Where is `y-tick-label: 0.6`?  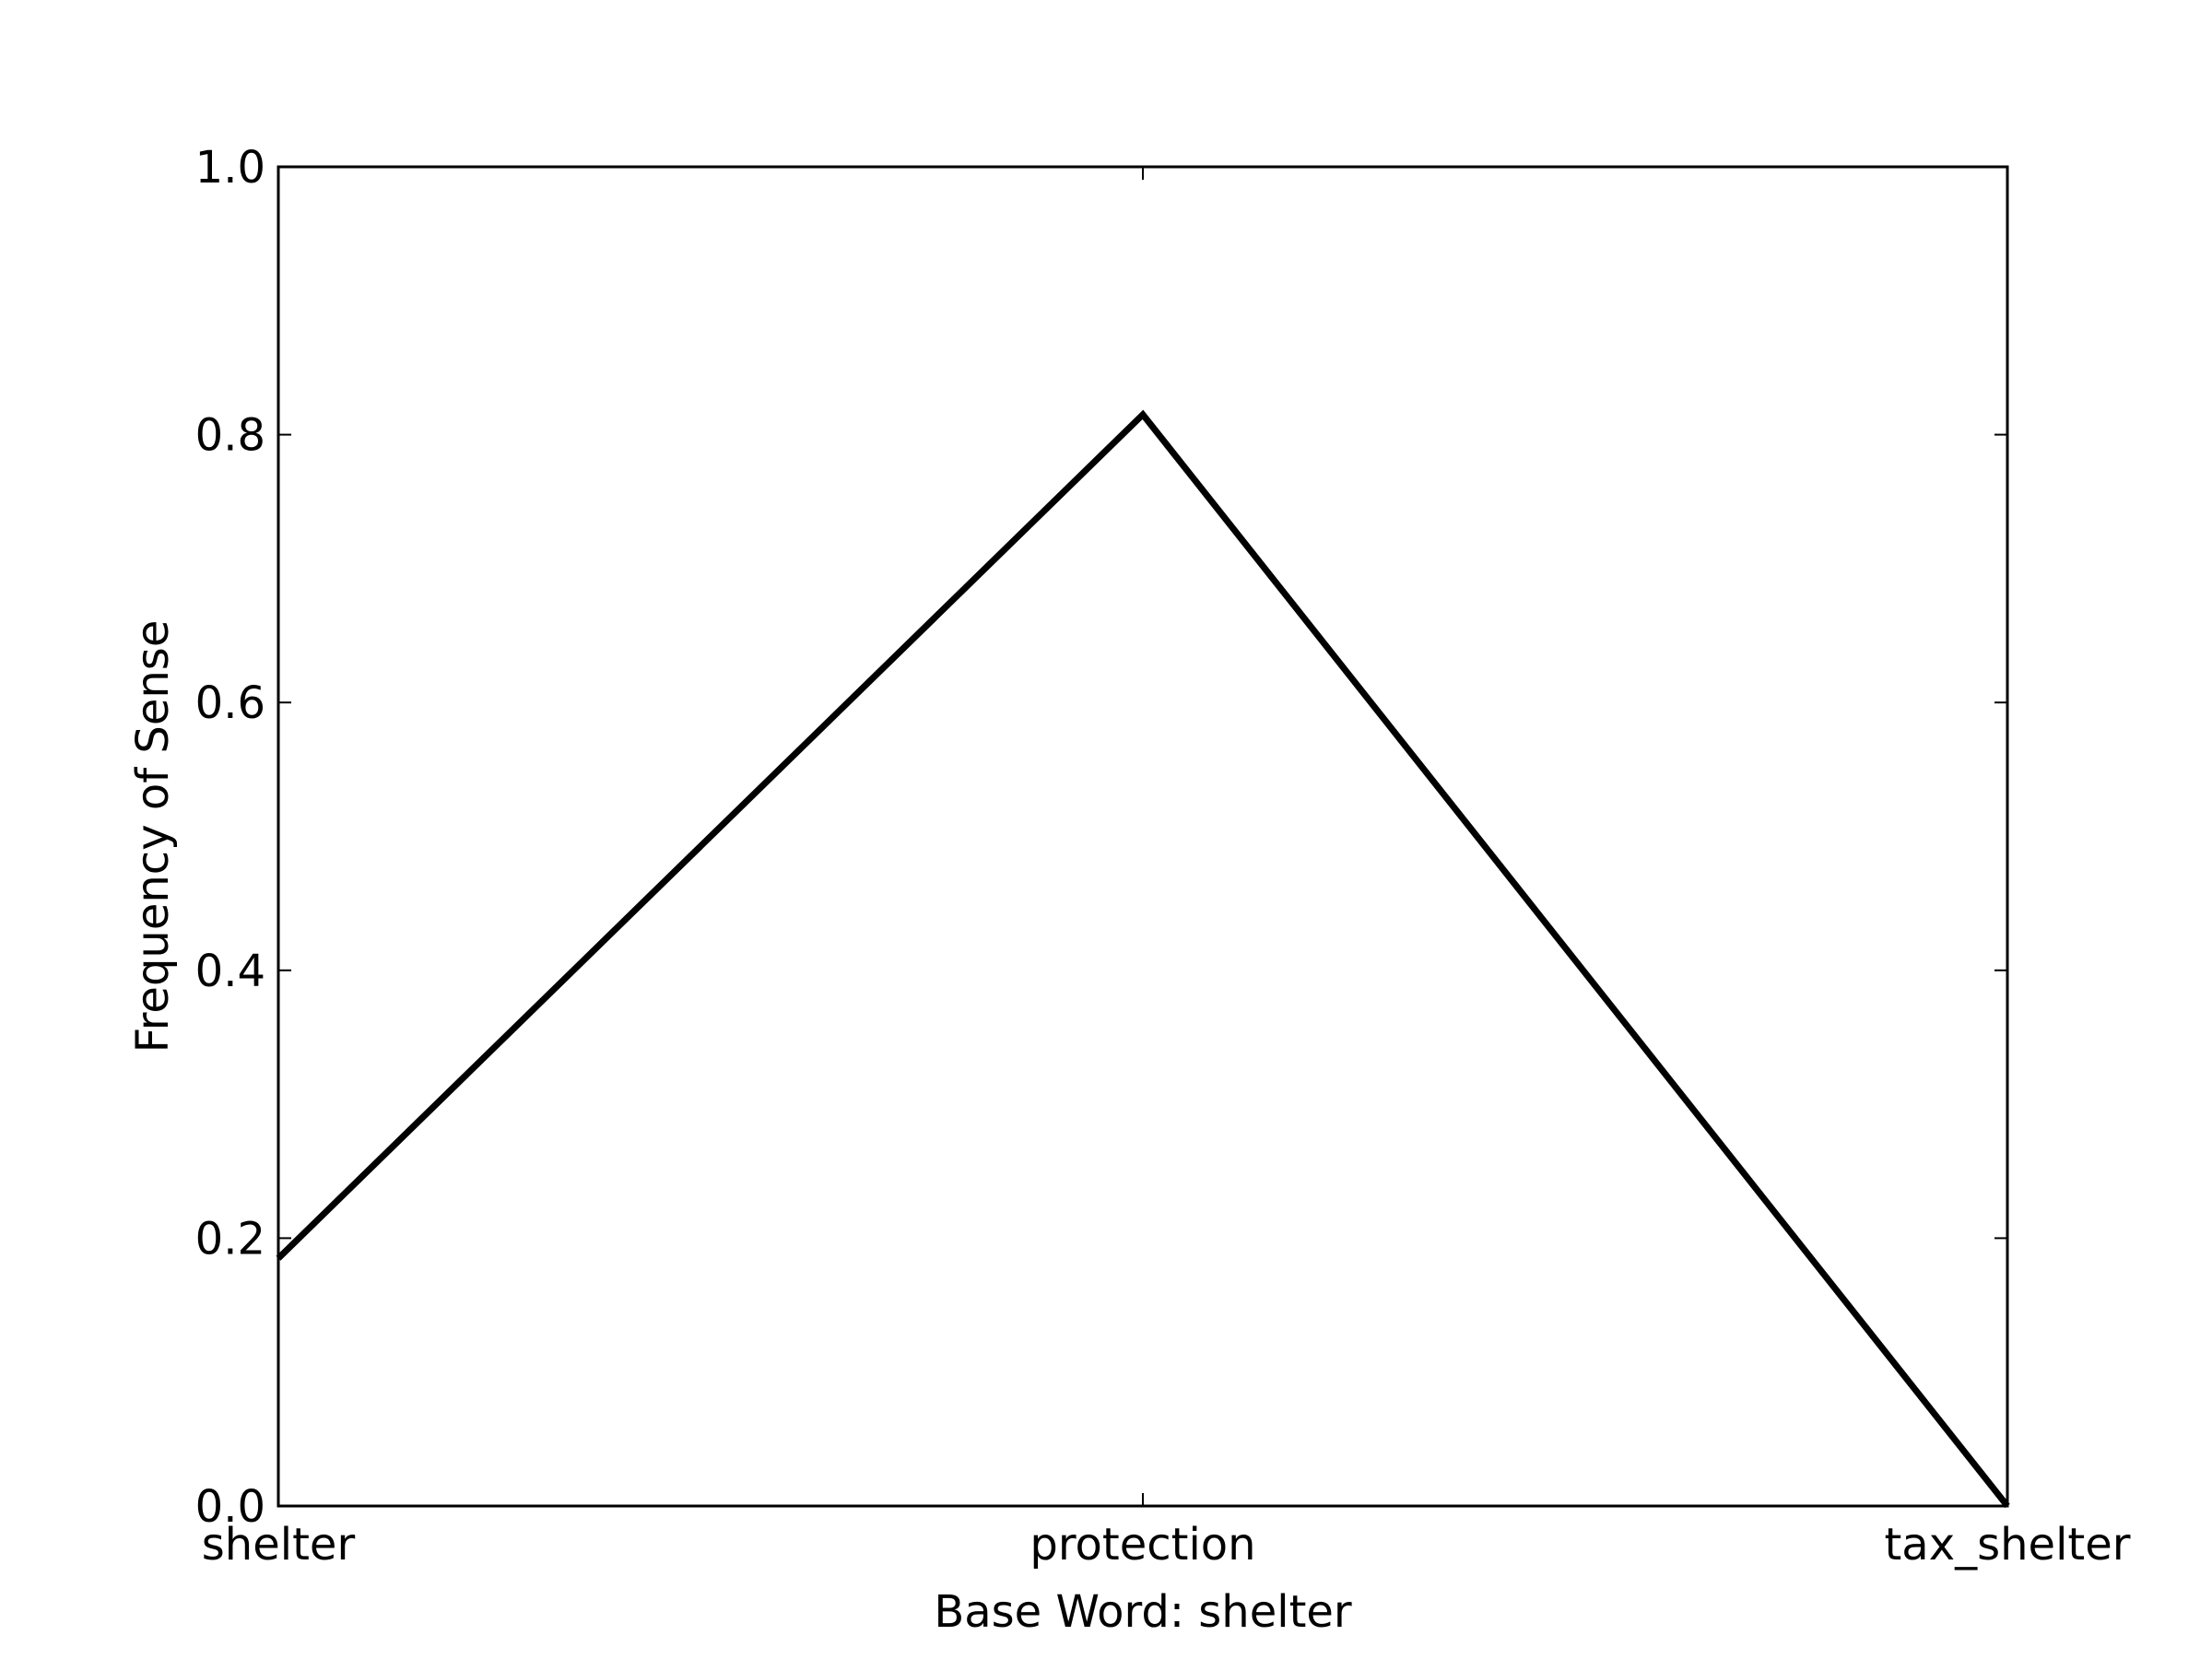 y-tick-label: 0.6 is located at coordinates (230, 703).